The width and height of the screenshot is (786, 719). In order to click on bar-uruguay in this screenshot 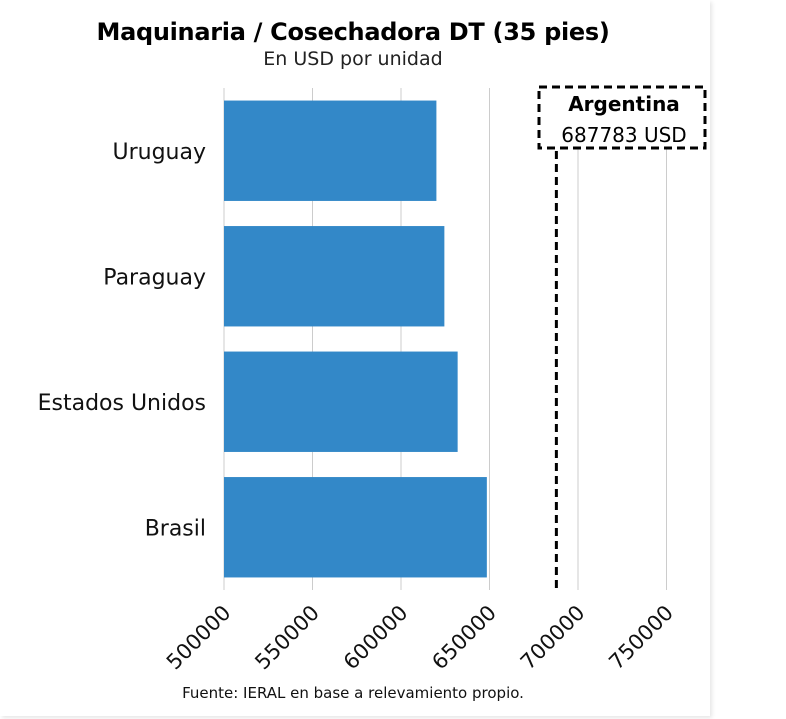, I will do `click(330, 150)`.